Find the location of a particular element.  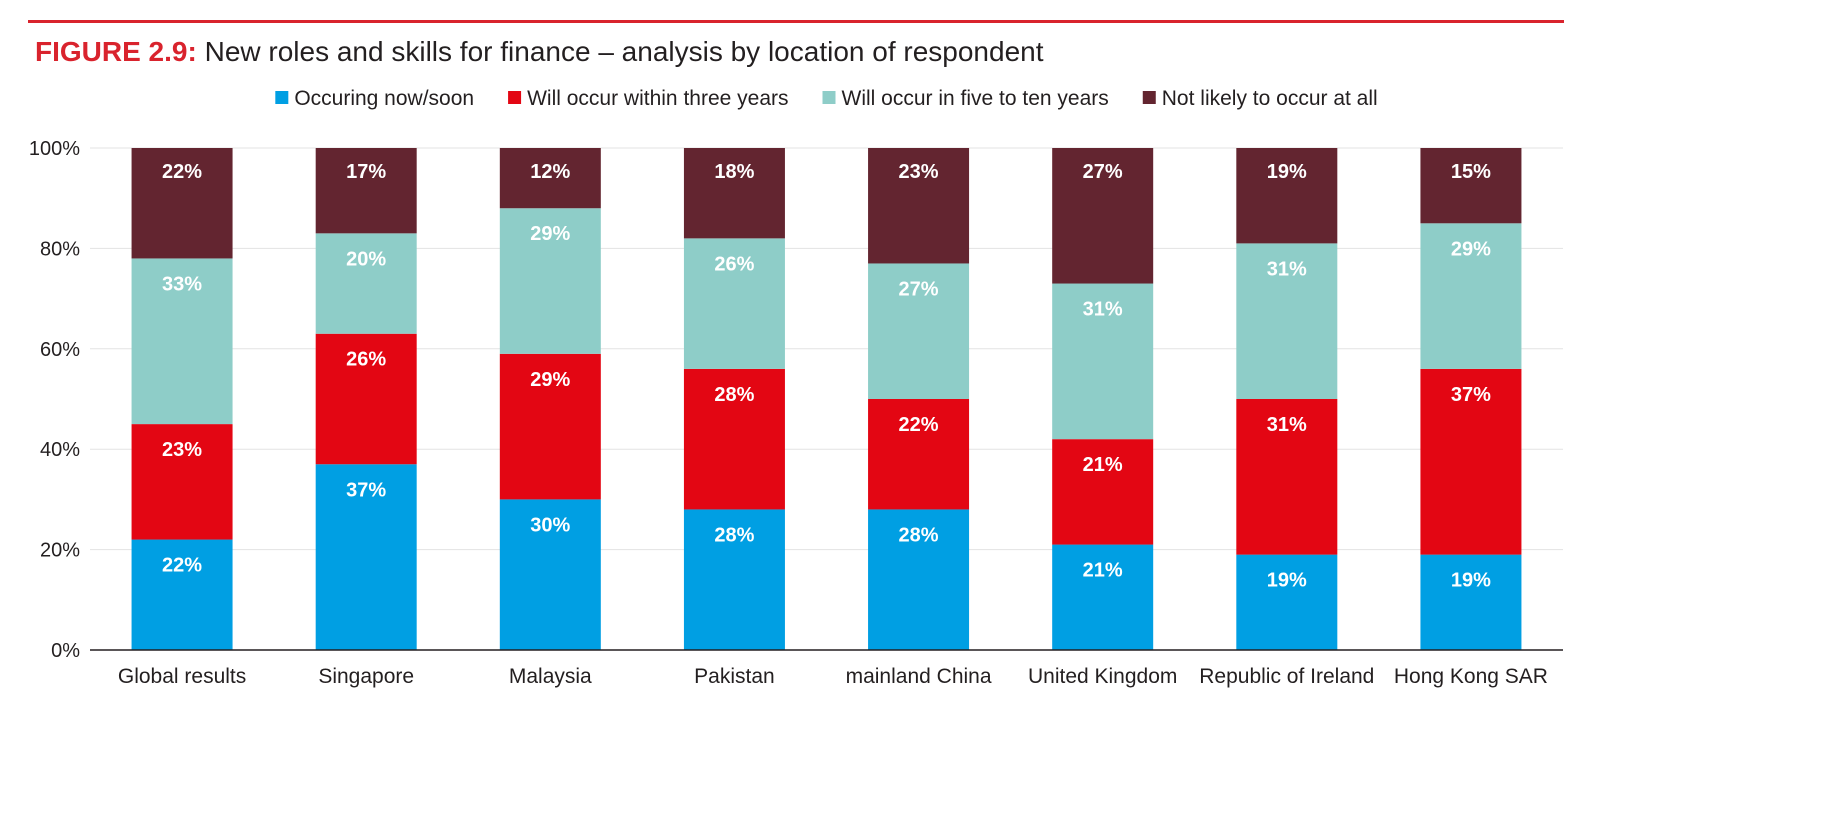

data-label: 33% is located at coordinates (182, 284).